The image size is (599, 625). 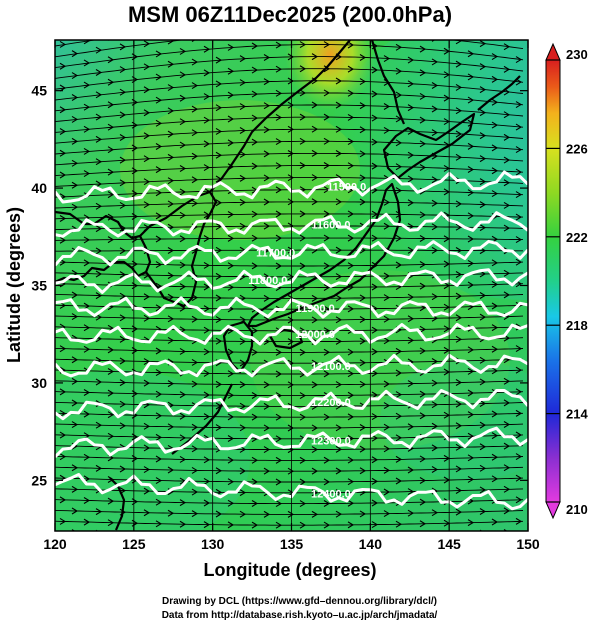 I want to click on korea-peninsula, so click(x=178, y=249).